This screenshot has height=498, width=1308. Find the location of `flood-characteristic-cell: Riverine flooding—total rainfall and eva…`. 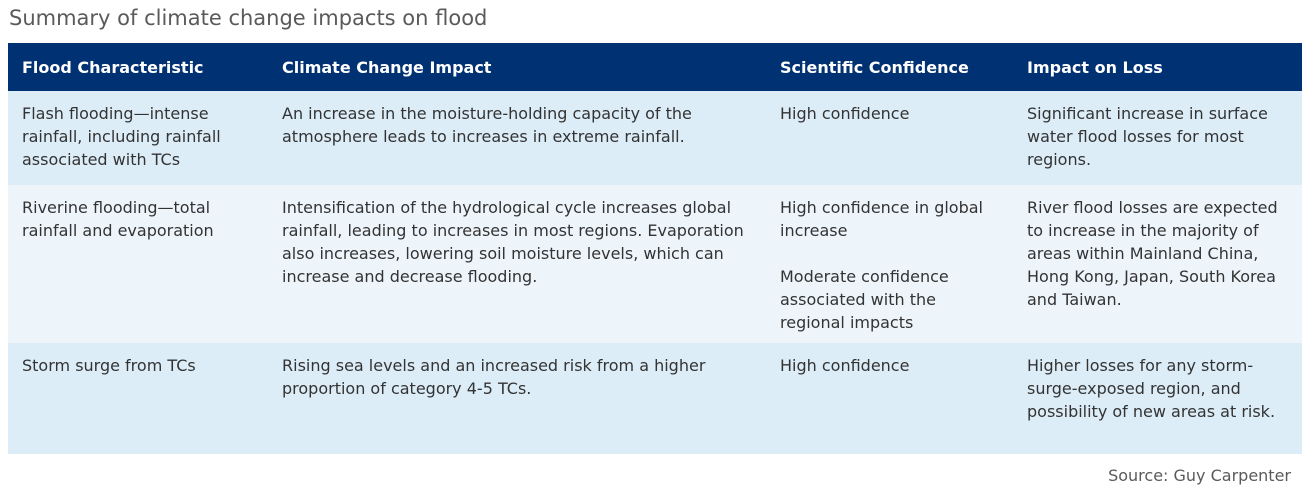

flood-characteristic-cell: Riverine flooding—total rainfall and eva… is located at coordinates (138, 264).